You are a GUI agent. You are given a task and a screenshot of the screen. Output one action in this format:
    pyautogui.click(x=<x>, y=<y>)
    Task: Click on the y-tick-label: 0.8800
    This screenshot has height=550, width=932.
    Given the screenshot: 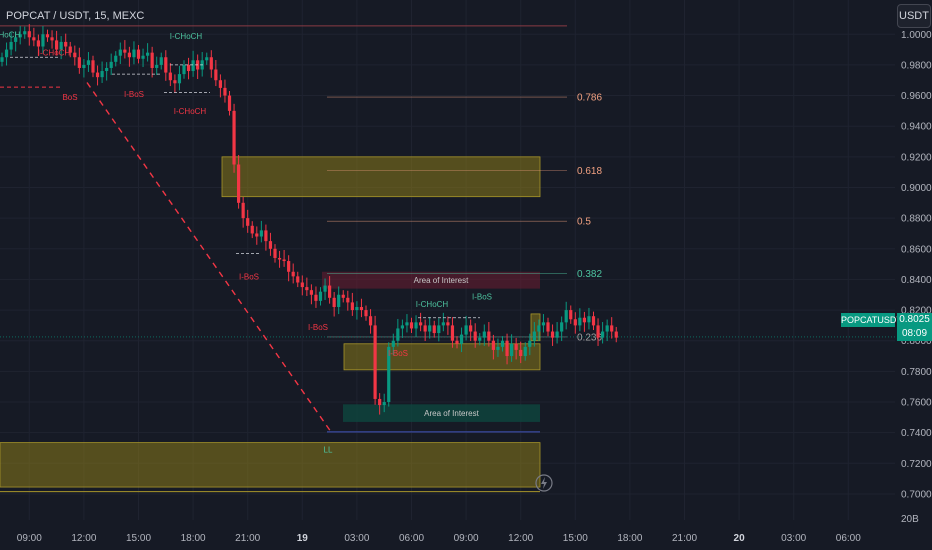 What is the action you would take?
    pyautogui.click(x=916, y=219)
    